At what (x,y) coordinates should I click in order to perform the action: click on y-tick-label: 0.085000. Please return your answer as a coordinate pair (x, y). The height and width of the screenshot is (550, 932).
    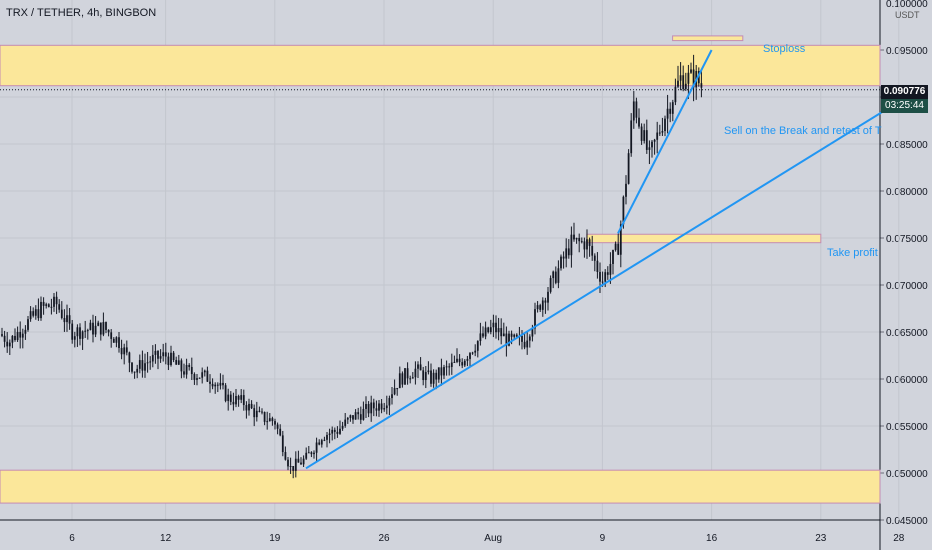
    Looking at the image, I should click on (907, 145).